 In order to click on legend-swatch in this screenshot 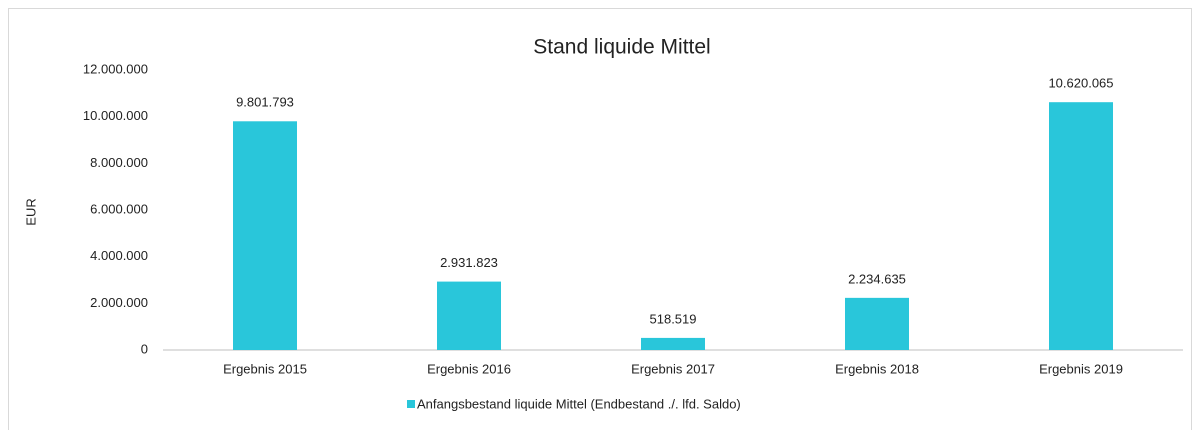, I will do `click(411, 404)`.